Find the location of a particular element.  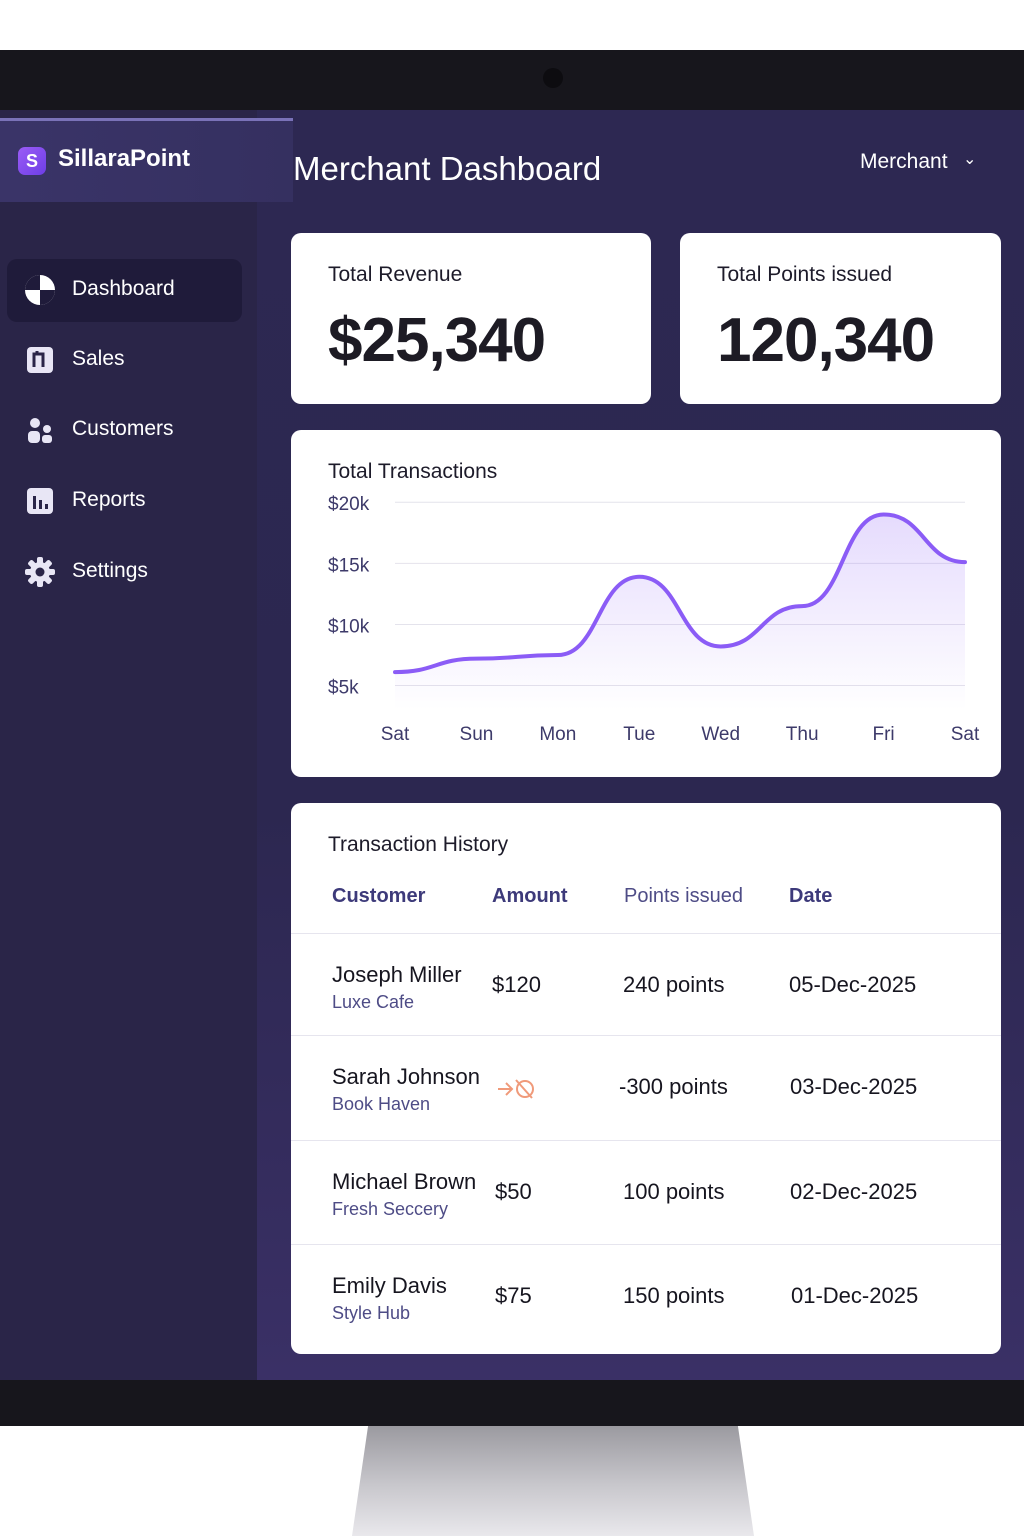

x-tick-label: Mon is located at coordinates (557, 734).